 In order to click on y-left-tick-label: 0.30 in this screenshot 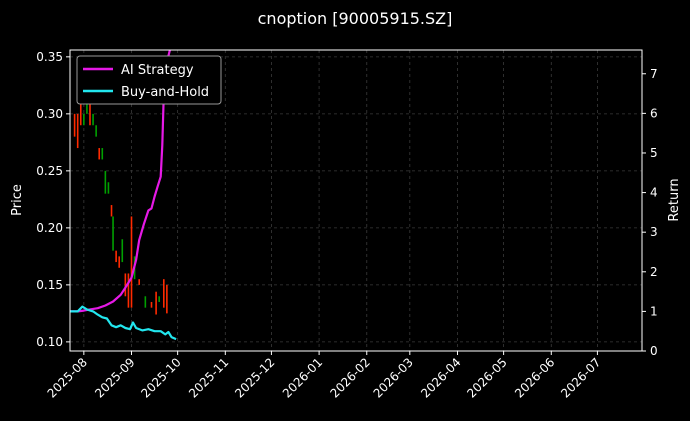, I will do `click(49, 114)`.